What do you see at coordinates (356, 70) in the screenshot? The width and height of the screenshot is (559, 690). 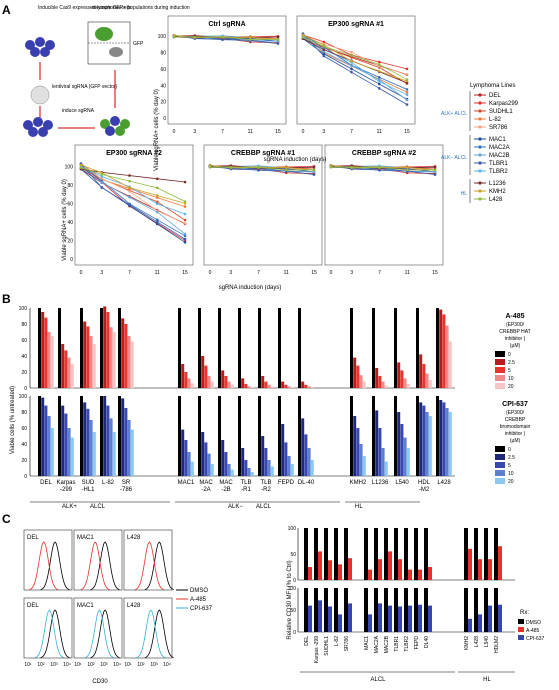 I see `plot-frame` at bounding box center [356, 70].